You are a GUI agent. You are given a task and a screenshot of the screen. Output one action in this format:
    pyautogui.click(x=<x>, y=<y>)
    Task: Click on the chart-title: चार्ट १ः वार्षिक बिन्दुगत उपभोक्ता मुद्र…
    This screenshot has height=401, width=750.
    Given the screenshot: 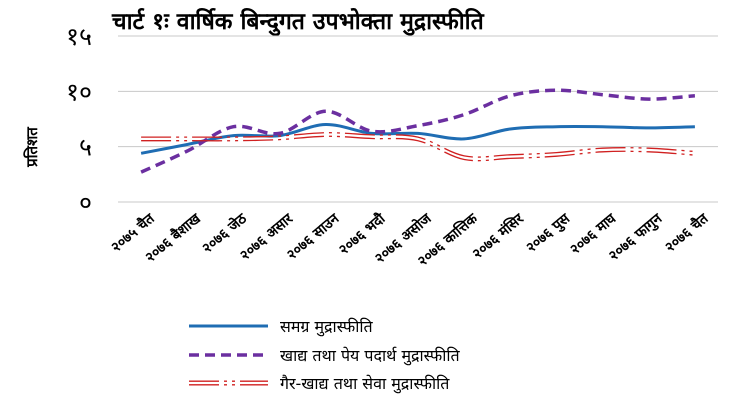 What is the action you would take?
    pyautogui.click(x=298, y=22)
    